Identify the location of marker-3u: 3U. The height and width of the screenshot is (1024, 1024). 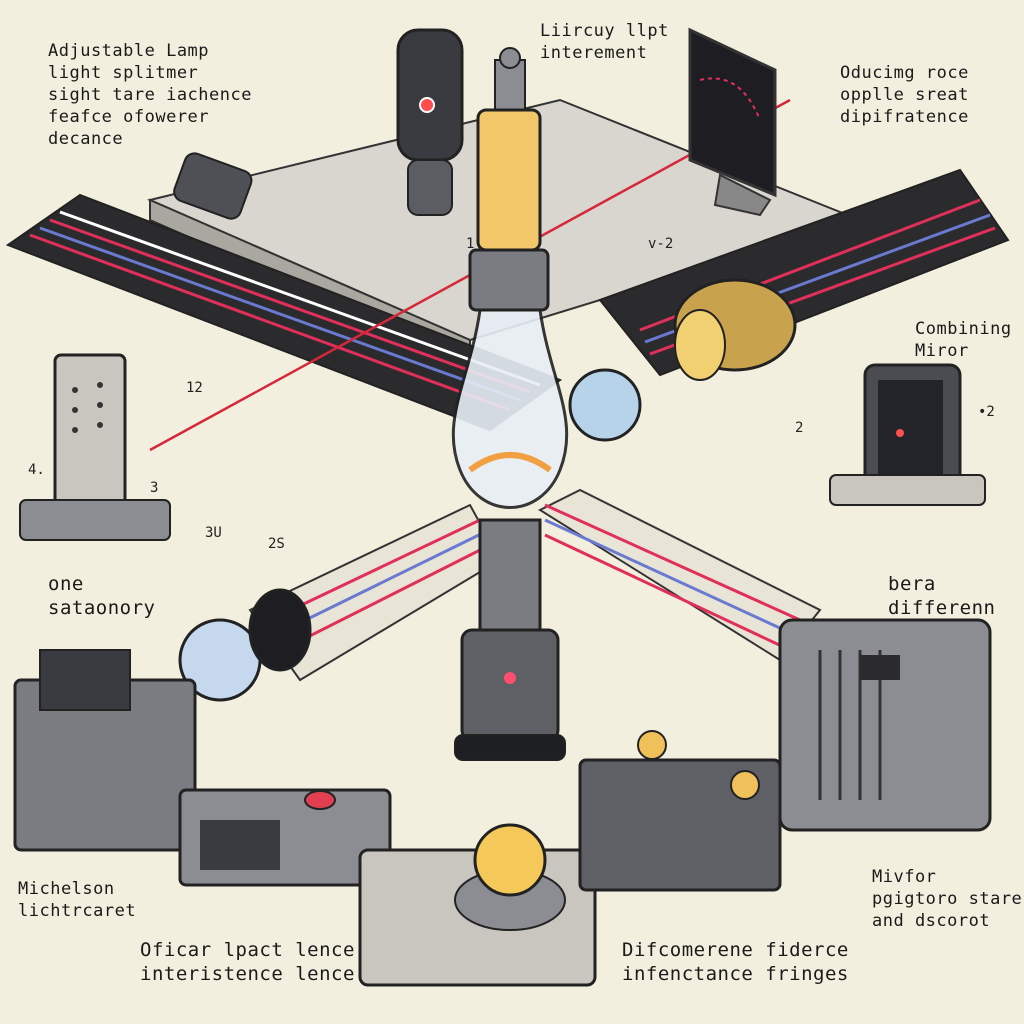
(213, 533).